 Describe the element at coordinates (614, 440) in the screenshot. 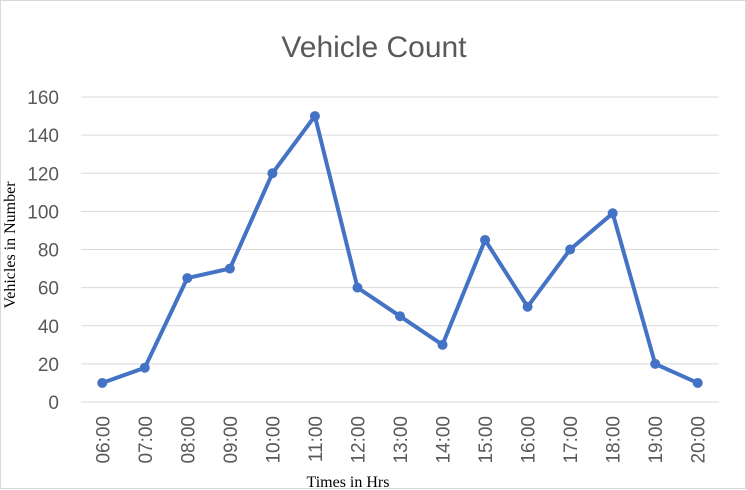

I see `x-tick-label: 18:00` at that location.